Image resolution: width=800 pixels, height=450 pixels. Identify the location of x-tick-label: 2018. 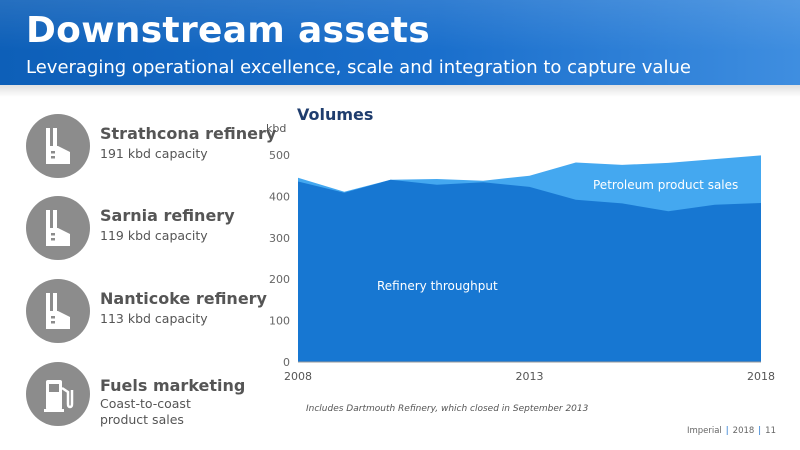
(761, 376).